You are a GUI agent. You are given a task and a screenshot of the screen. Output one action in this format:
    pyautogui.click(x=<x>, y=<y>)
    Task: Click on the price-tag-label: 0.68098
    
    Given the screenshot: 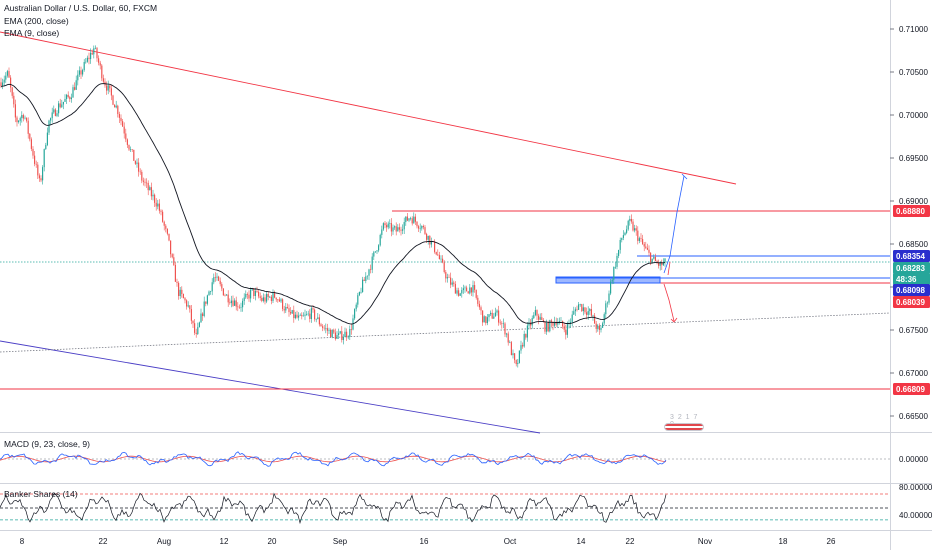 What is the action you would take?
    pyautogui.click(x=910, y=290)
    